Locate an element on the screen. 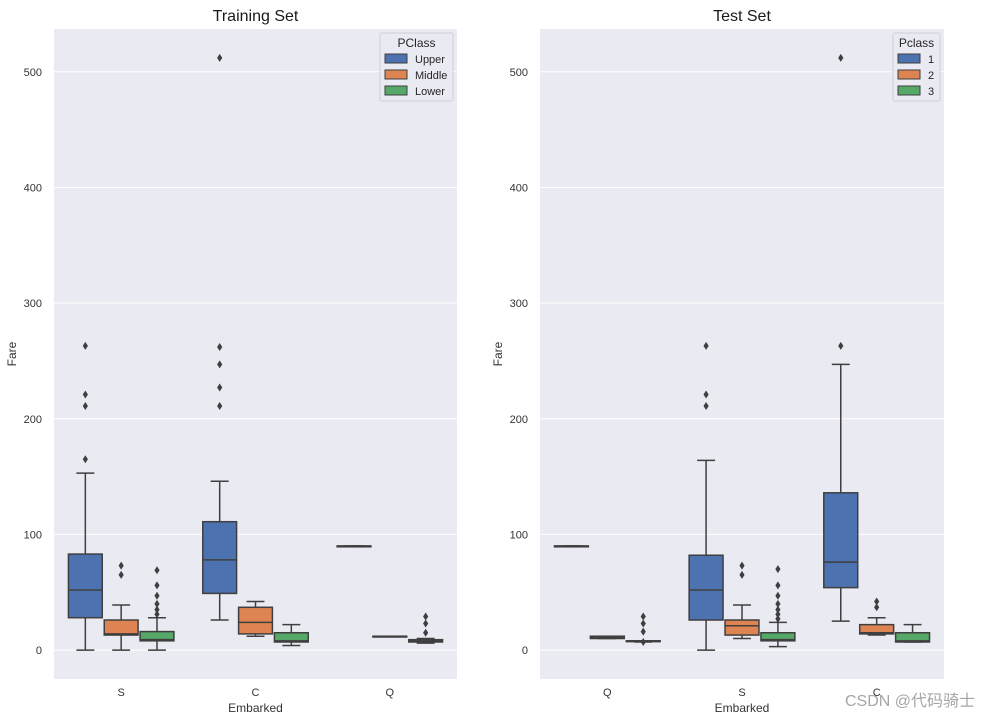 This screenshot has height=718, width=992. box-lower-s is located at coordinates (157, 608).